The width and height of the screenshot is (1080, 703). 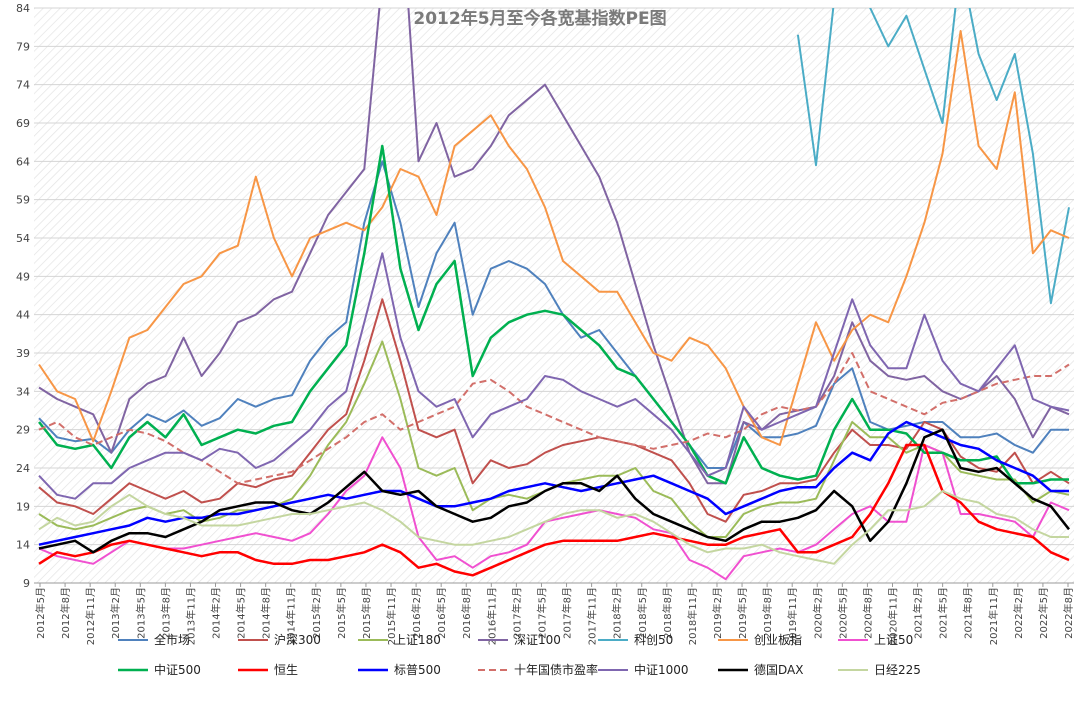 What do you see at coordinates (617, 613) in the screenshot?
I see `x-tick-label: 2018年2月` at bounding box center [617, 613].